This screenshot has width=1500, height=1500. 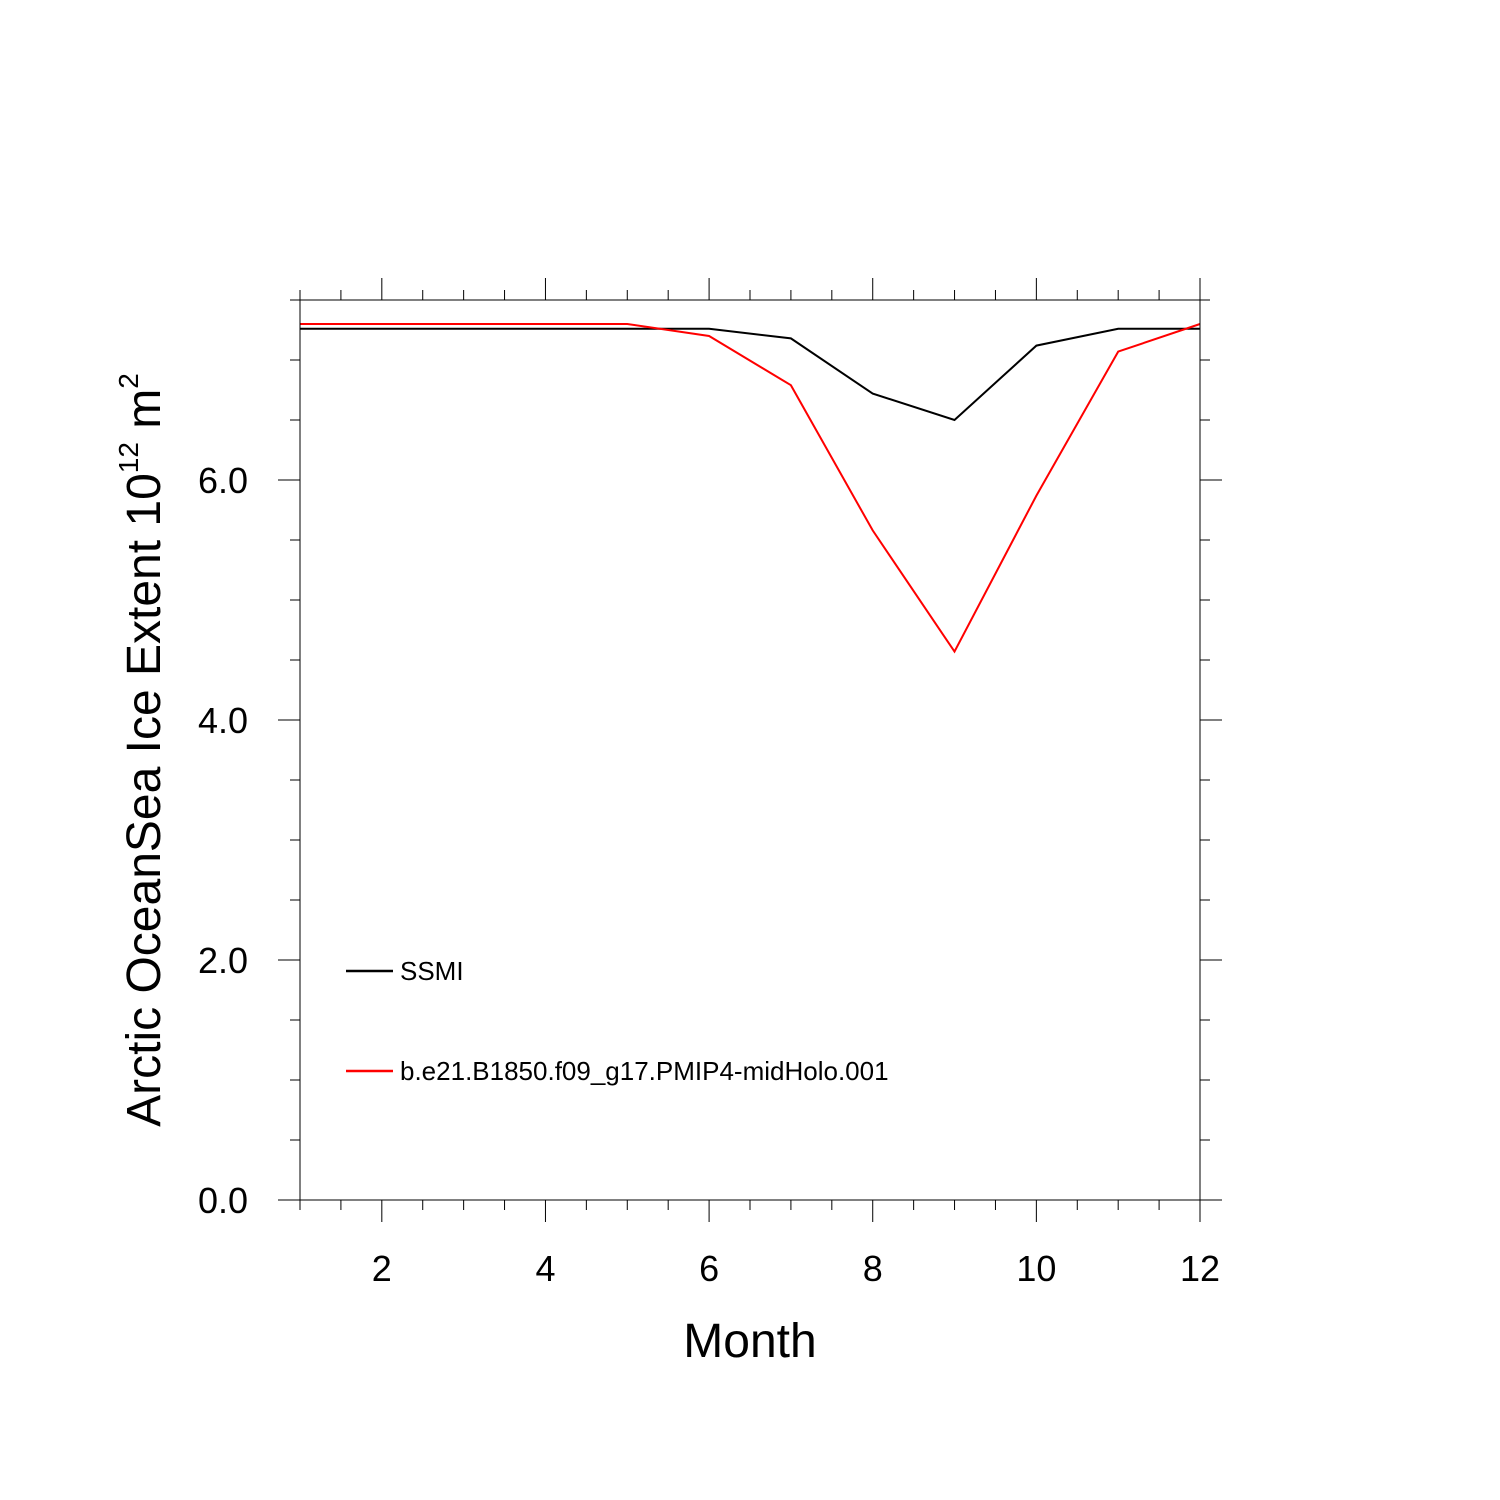 What do you see at coordinates (382, 1268) in the screenshot?
I see `x-tick-label: 2` at bounding box center [382, 1268].